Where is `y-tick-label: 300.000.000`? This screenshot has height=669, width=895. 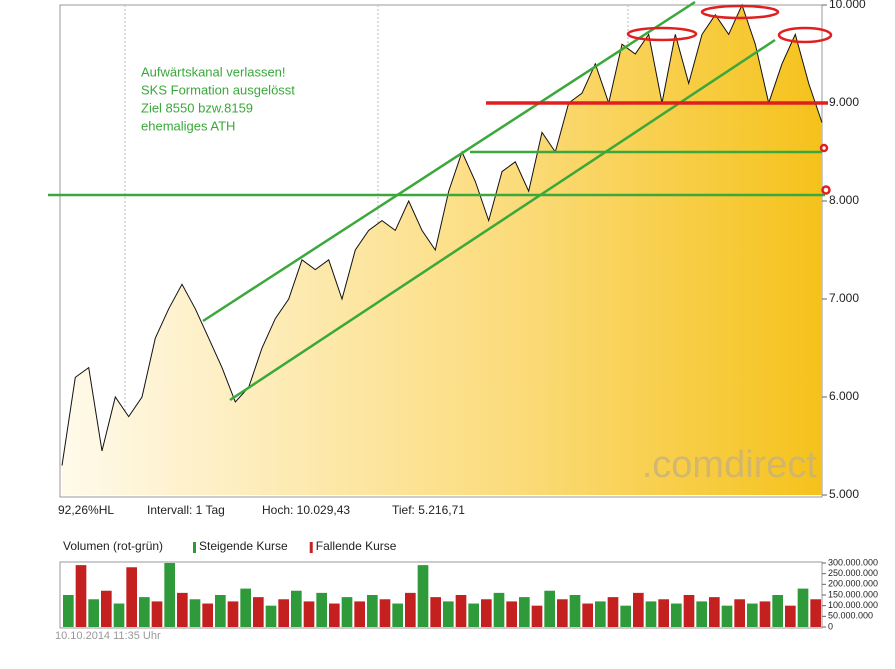
y-tick-label: 300.000.000 is located at coordinates (853, 562).